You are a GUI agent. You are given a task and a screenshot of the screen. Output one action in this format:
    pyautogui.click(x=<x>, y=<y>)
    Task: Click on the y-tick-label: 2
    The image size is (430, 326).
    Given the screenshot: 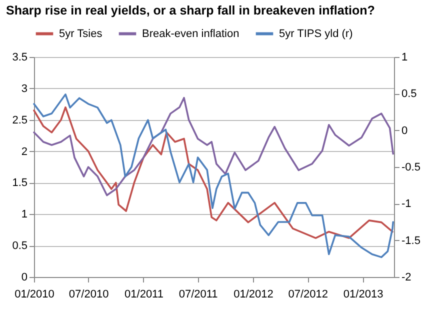 What is the action you would take?
    pyautogui.click(x=24, y=152)
    